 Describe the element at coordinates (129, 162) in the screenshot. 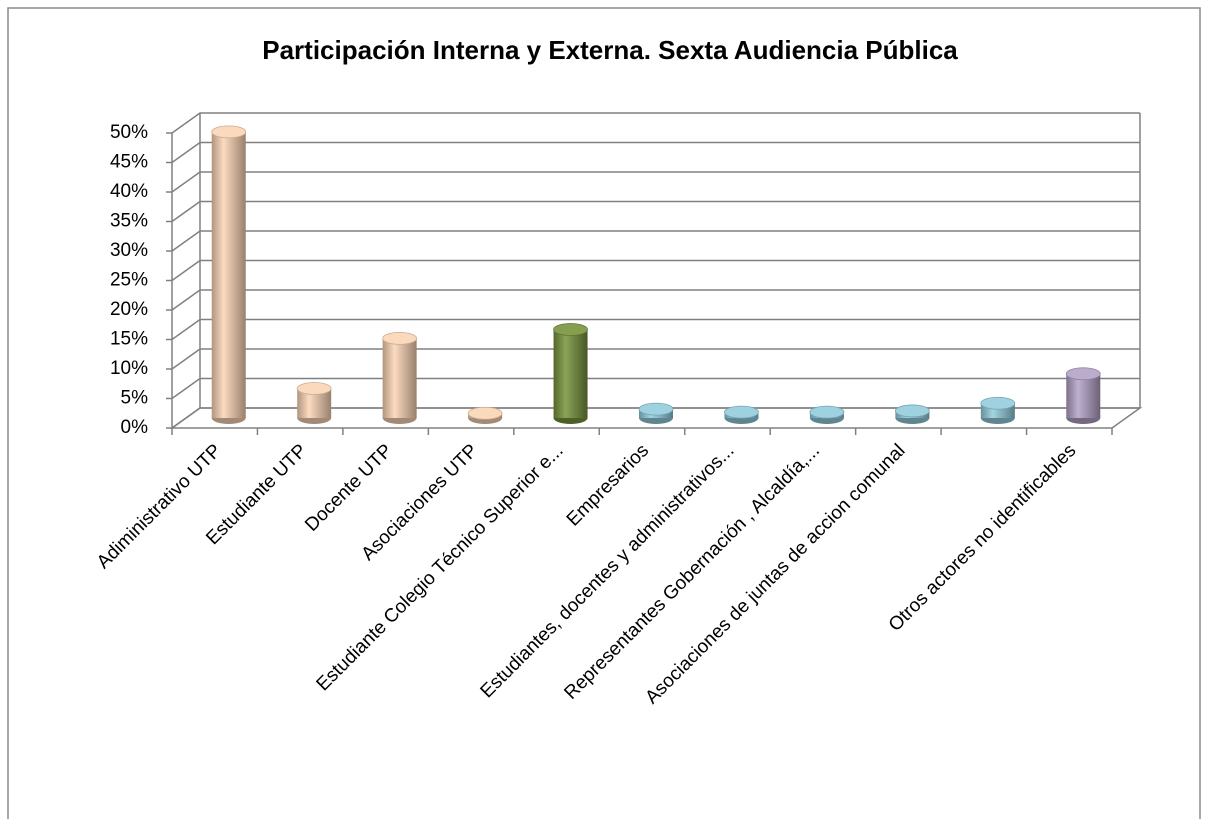

I see `y-tick-label: 45%` at that location.